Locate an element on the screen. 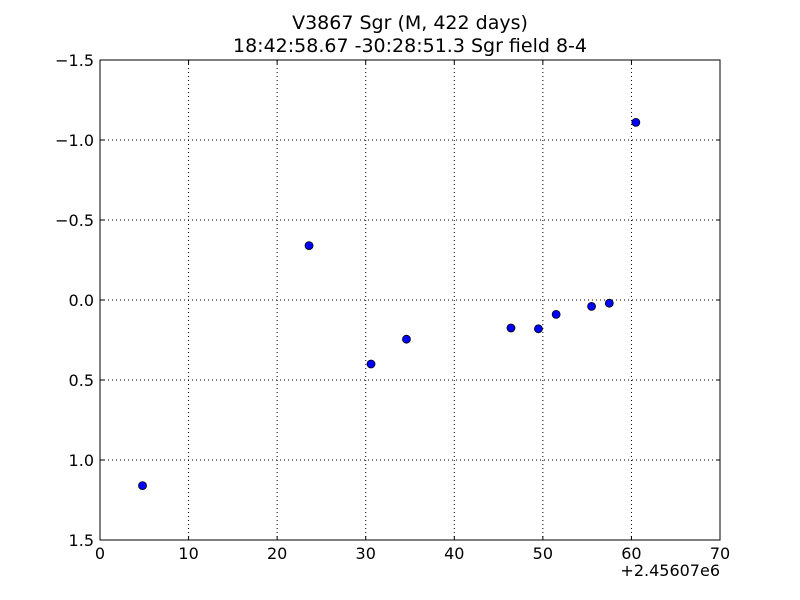 The height and width of the screenshot is (600, 800). y-tick-label: 0.0 is located at coordinates (81, 300).